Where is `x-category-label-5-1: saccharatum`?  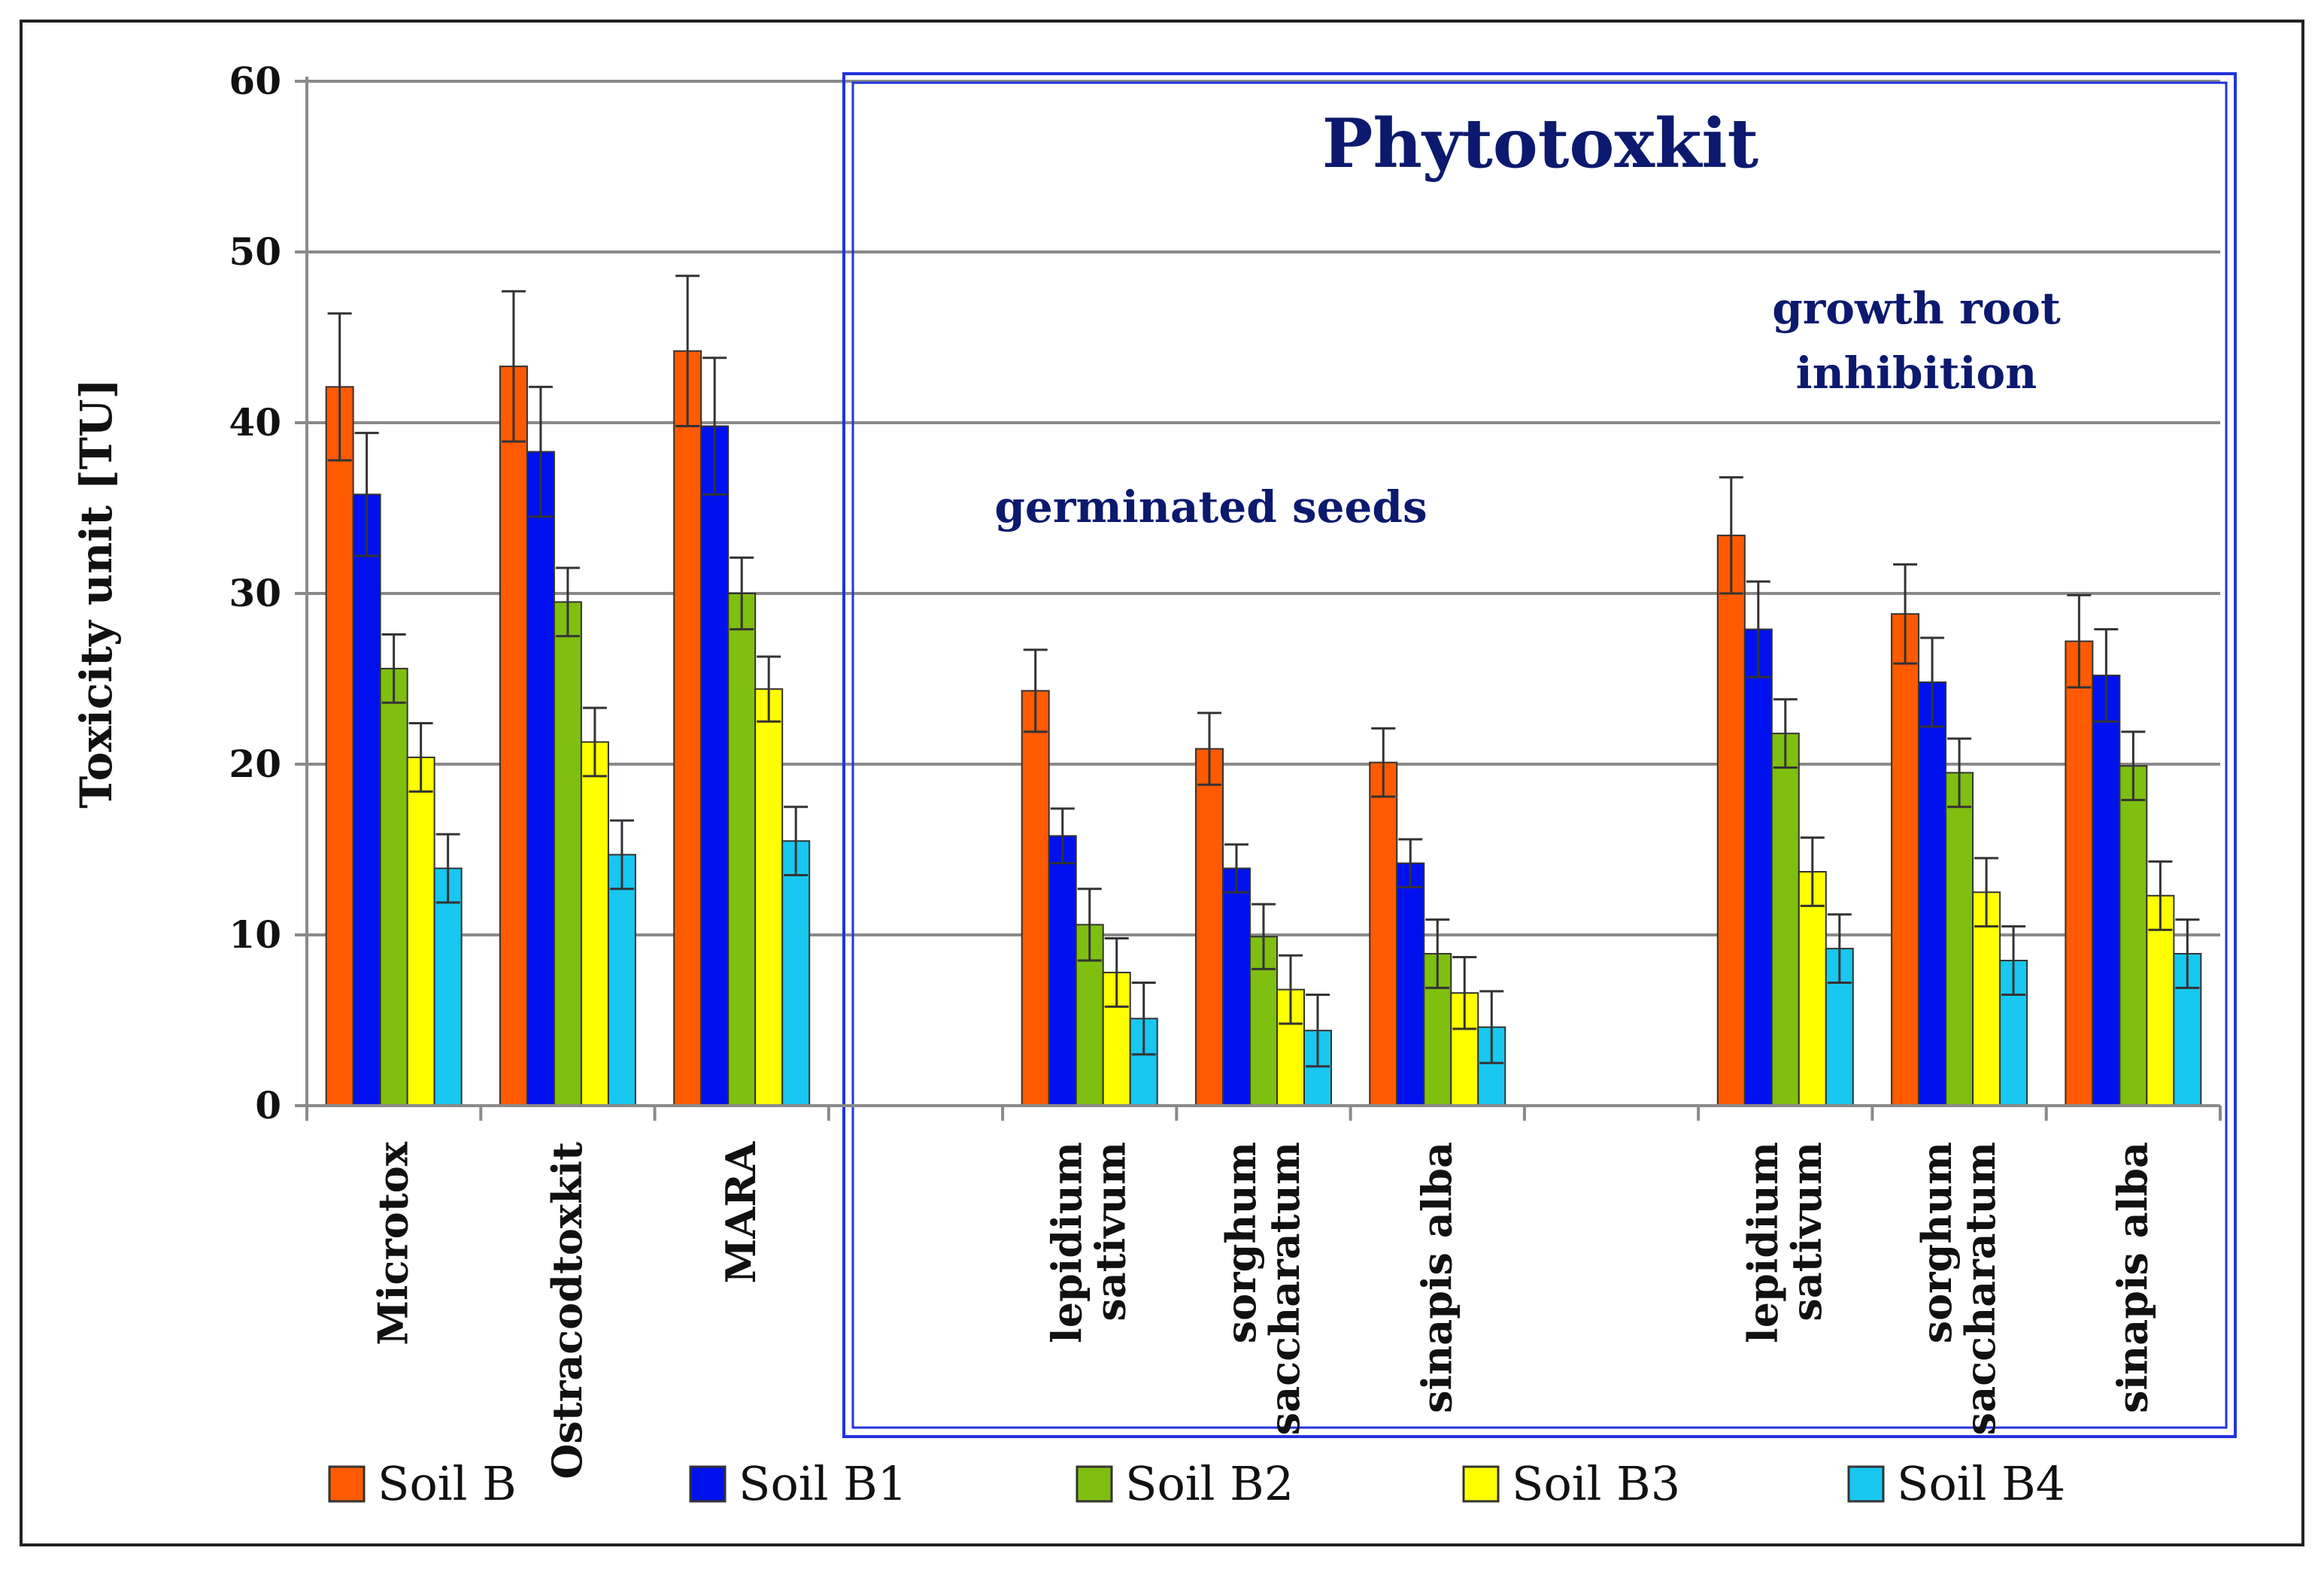 x-category-label-5-1: saccharatum is located at coordinates (1285, 1288).